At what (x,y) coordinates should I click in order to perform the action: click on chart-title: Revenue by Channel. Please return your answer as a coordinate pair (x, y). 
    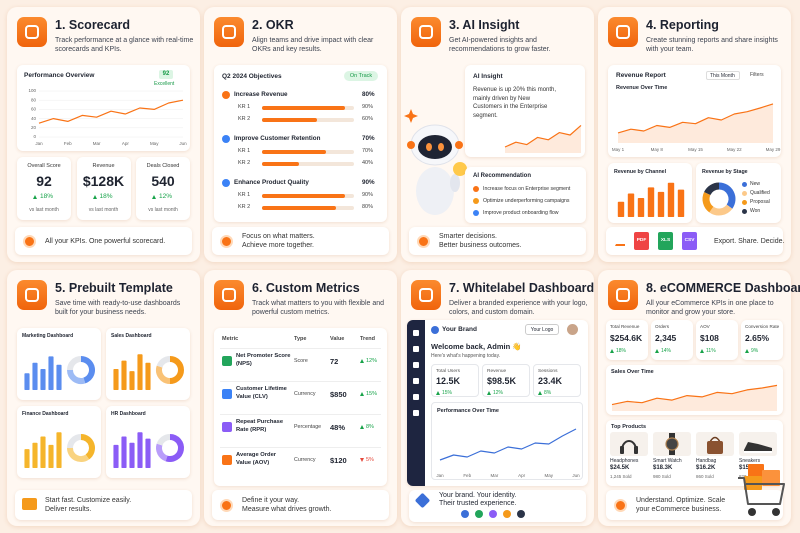
    Looking at the image, I should click on (640, 172).